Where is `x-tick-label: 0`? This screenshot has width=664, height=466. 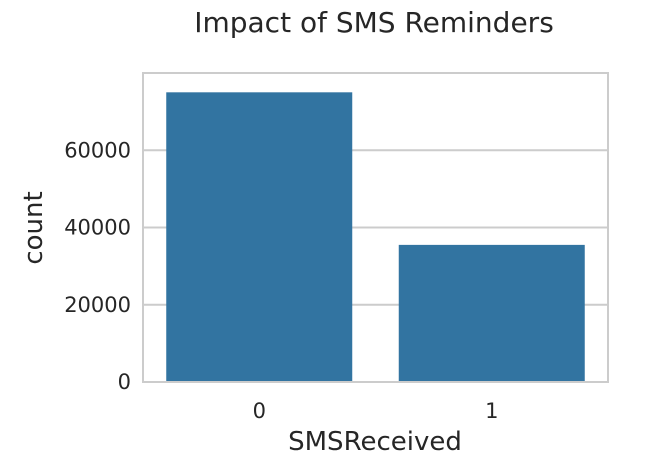
x-tick-label: 0 is located at coordinates (259, 411).